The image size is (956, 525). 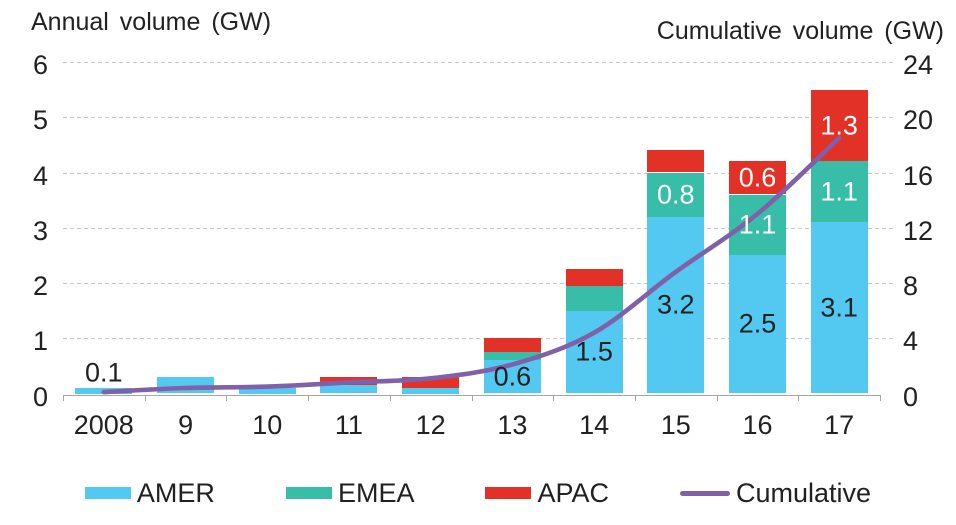 I want to click on legend-item-cumulative: Cumulative, so click(x=776, y=492).